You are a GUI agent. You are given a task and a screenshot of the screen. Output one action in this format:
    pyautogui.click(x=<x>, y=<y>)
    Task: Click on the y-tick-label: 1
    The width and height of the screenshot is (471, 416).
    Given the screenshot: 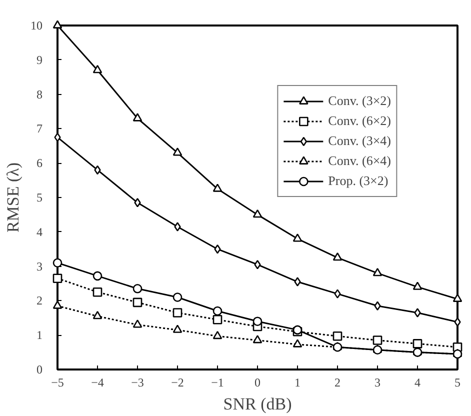 What is the action you would take?
    pyautogui.click(x=39, y=335)
    